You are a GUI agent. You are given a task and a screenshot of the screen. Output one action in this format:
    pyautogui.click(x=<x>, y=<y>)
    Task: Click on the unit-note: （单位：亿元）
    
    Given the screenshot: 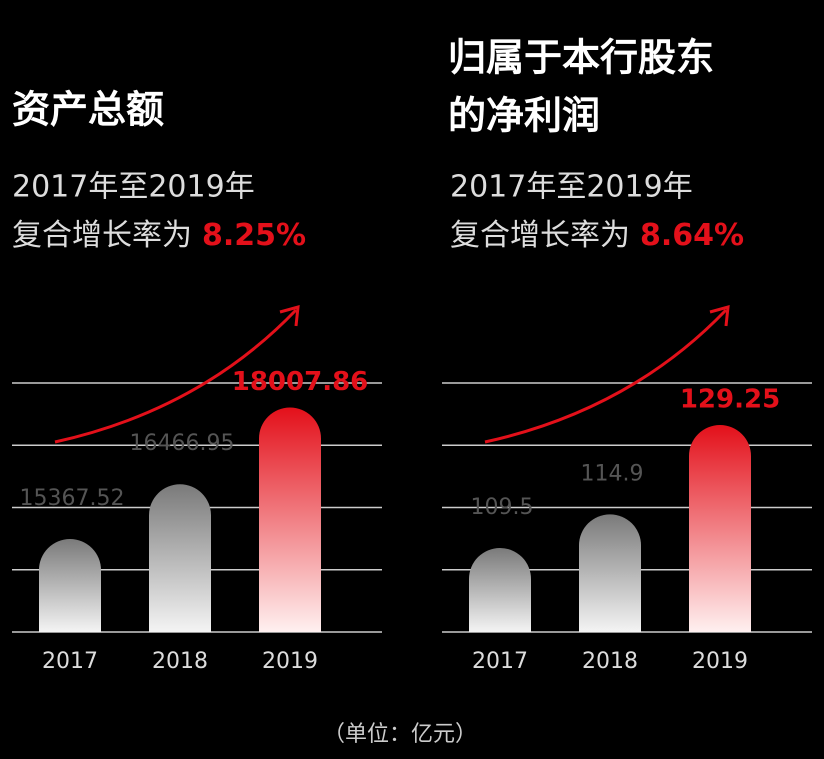 What is the action you would take?
    pyautogui.click(x=400, y=734)
    